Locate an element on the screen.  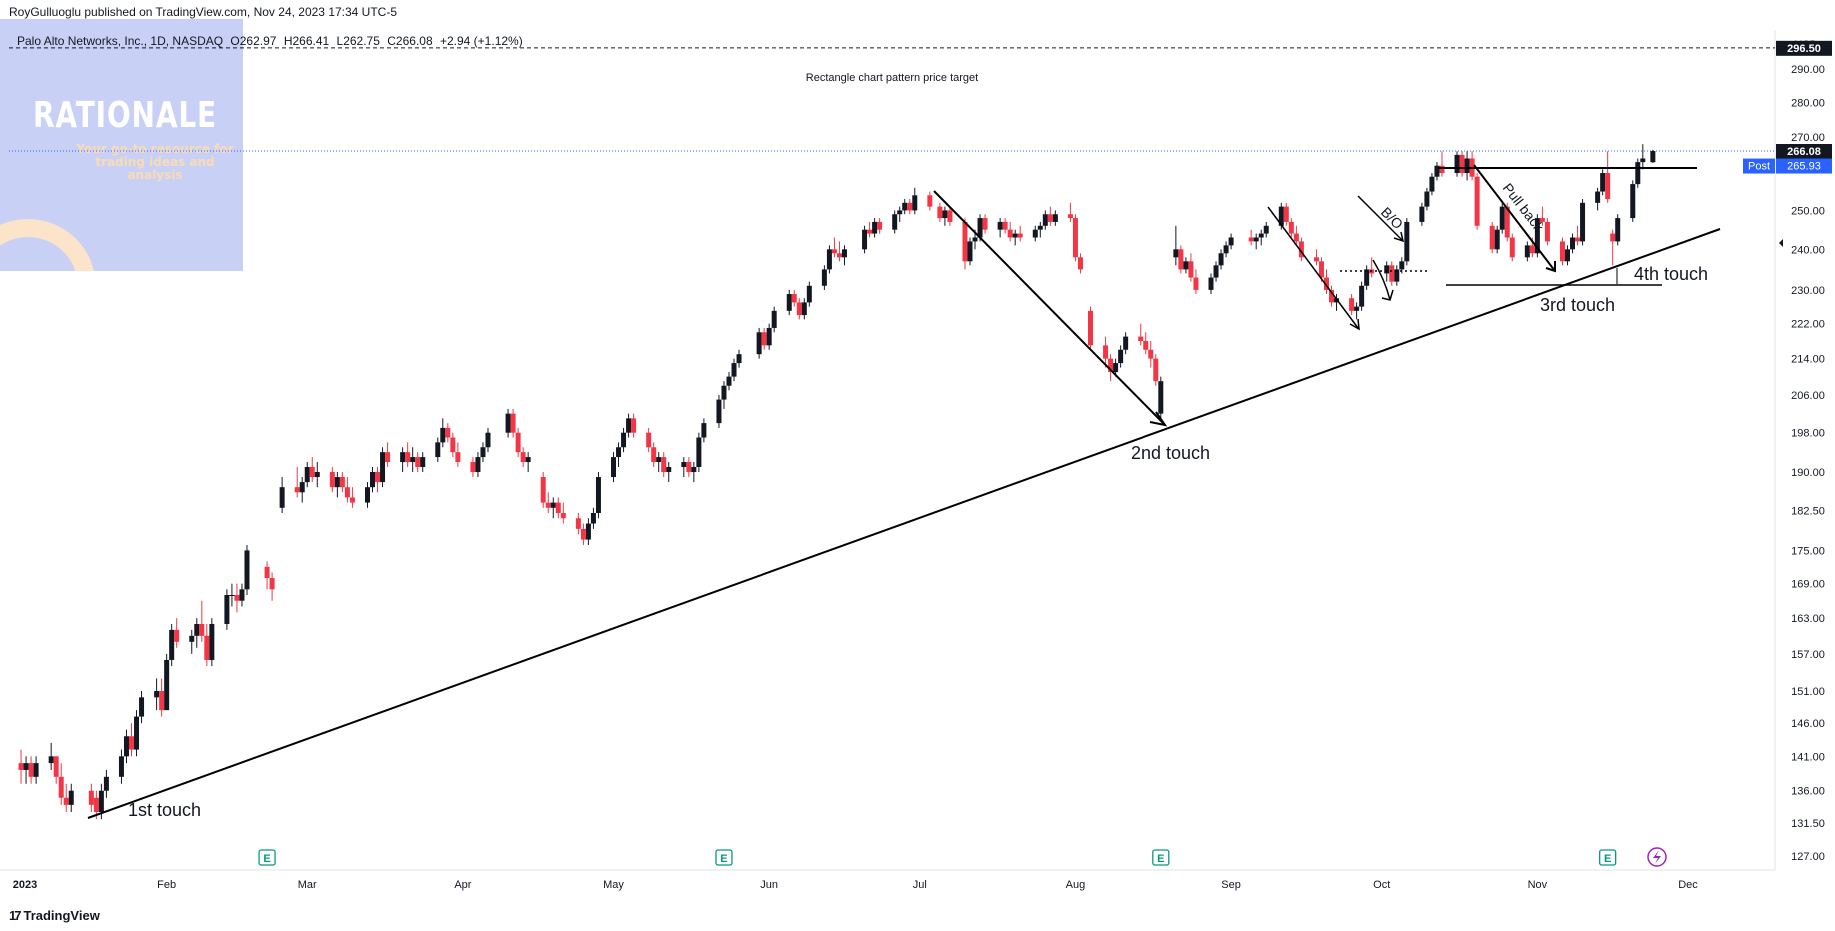
low-value: L262.75 is located at coordinates (358, 41).